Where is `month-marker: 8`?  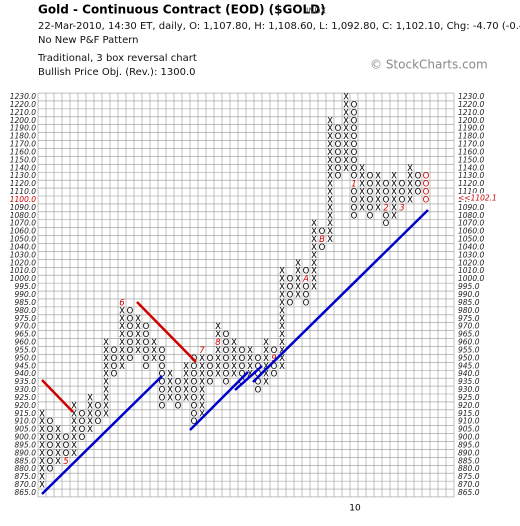 month-marker: 8 is located at coordinates (218, 343).